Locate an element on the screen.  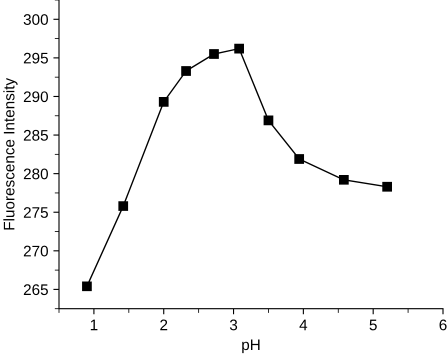
y-tick-label: 265 is located at coordinates (36, 290).